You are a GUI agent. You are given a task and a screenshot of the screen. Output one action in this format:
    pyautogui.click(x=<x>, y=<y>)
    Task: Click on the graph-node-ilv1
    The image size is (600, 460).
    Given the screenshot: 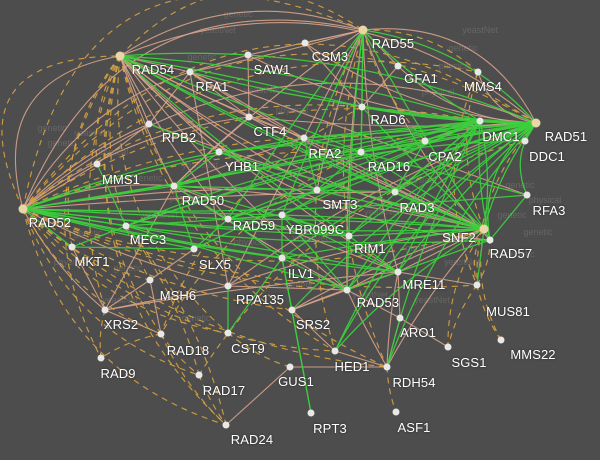 What is the action you would take?
    pyautogui.click(x=282, y=258)
    